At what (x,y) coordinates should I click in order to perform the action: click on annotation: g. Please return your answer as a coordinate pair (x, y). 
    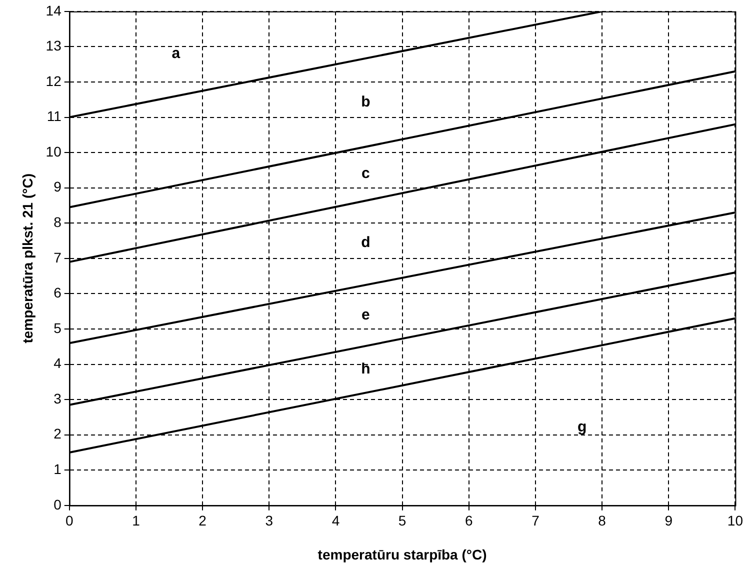
    Looking at the image, I should click on (582, 427).